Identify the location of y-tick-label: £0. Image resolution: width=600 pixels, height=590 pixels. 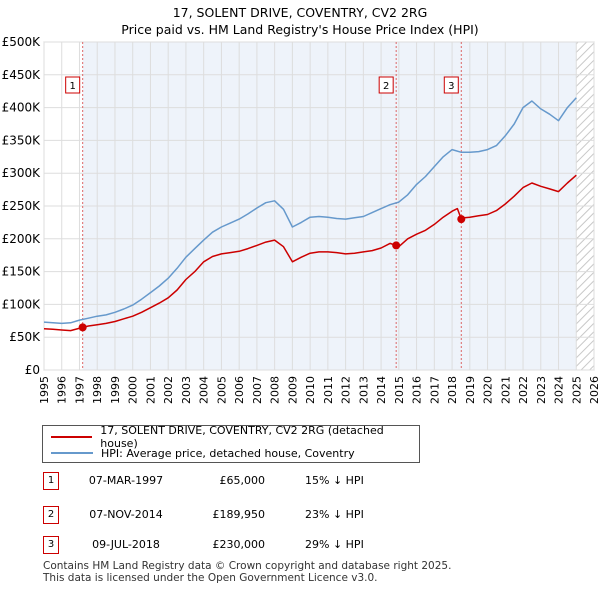
(32, 370).